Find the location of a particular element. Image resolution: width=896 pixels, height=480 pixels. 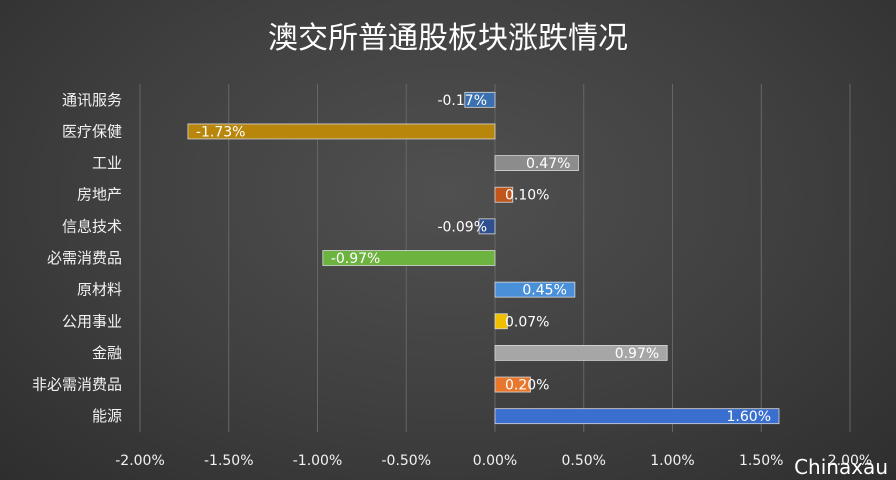

watermark: Chinaxau is located at coordinates (841, 467).